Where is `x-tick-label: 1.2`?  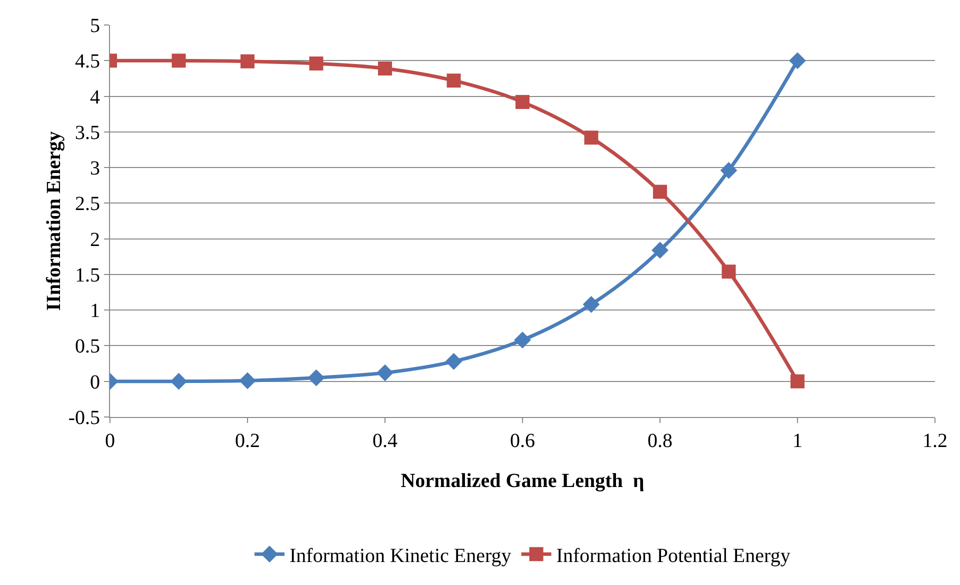
x-tick-label: 1.2 is located at coordinates (935, 441).